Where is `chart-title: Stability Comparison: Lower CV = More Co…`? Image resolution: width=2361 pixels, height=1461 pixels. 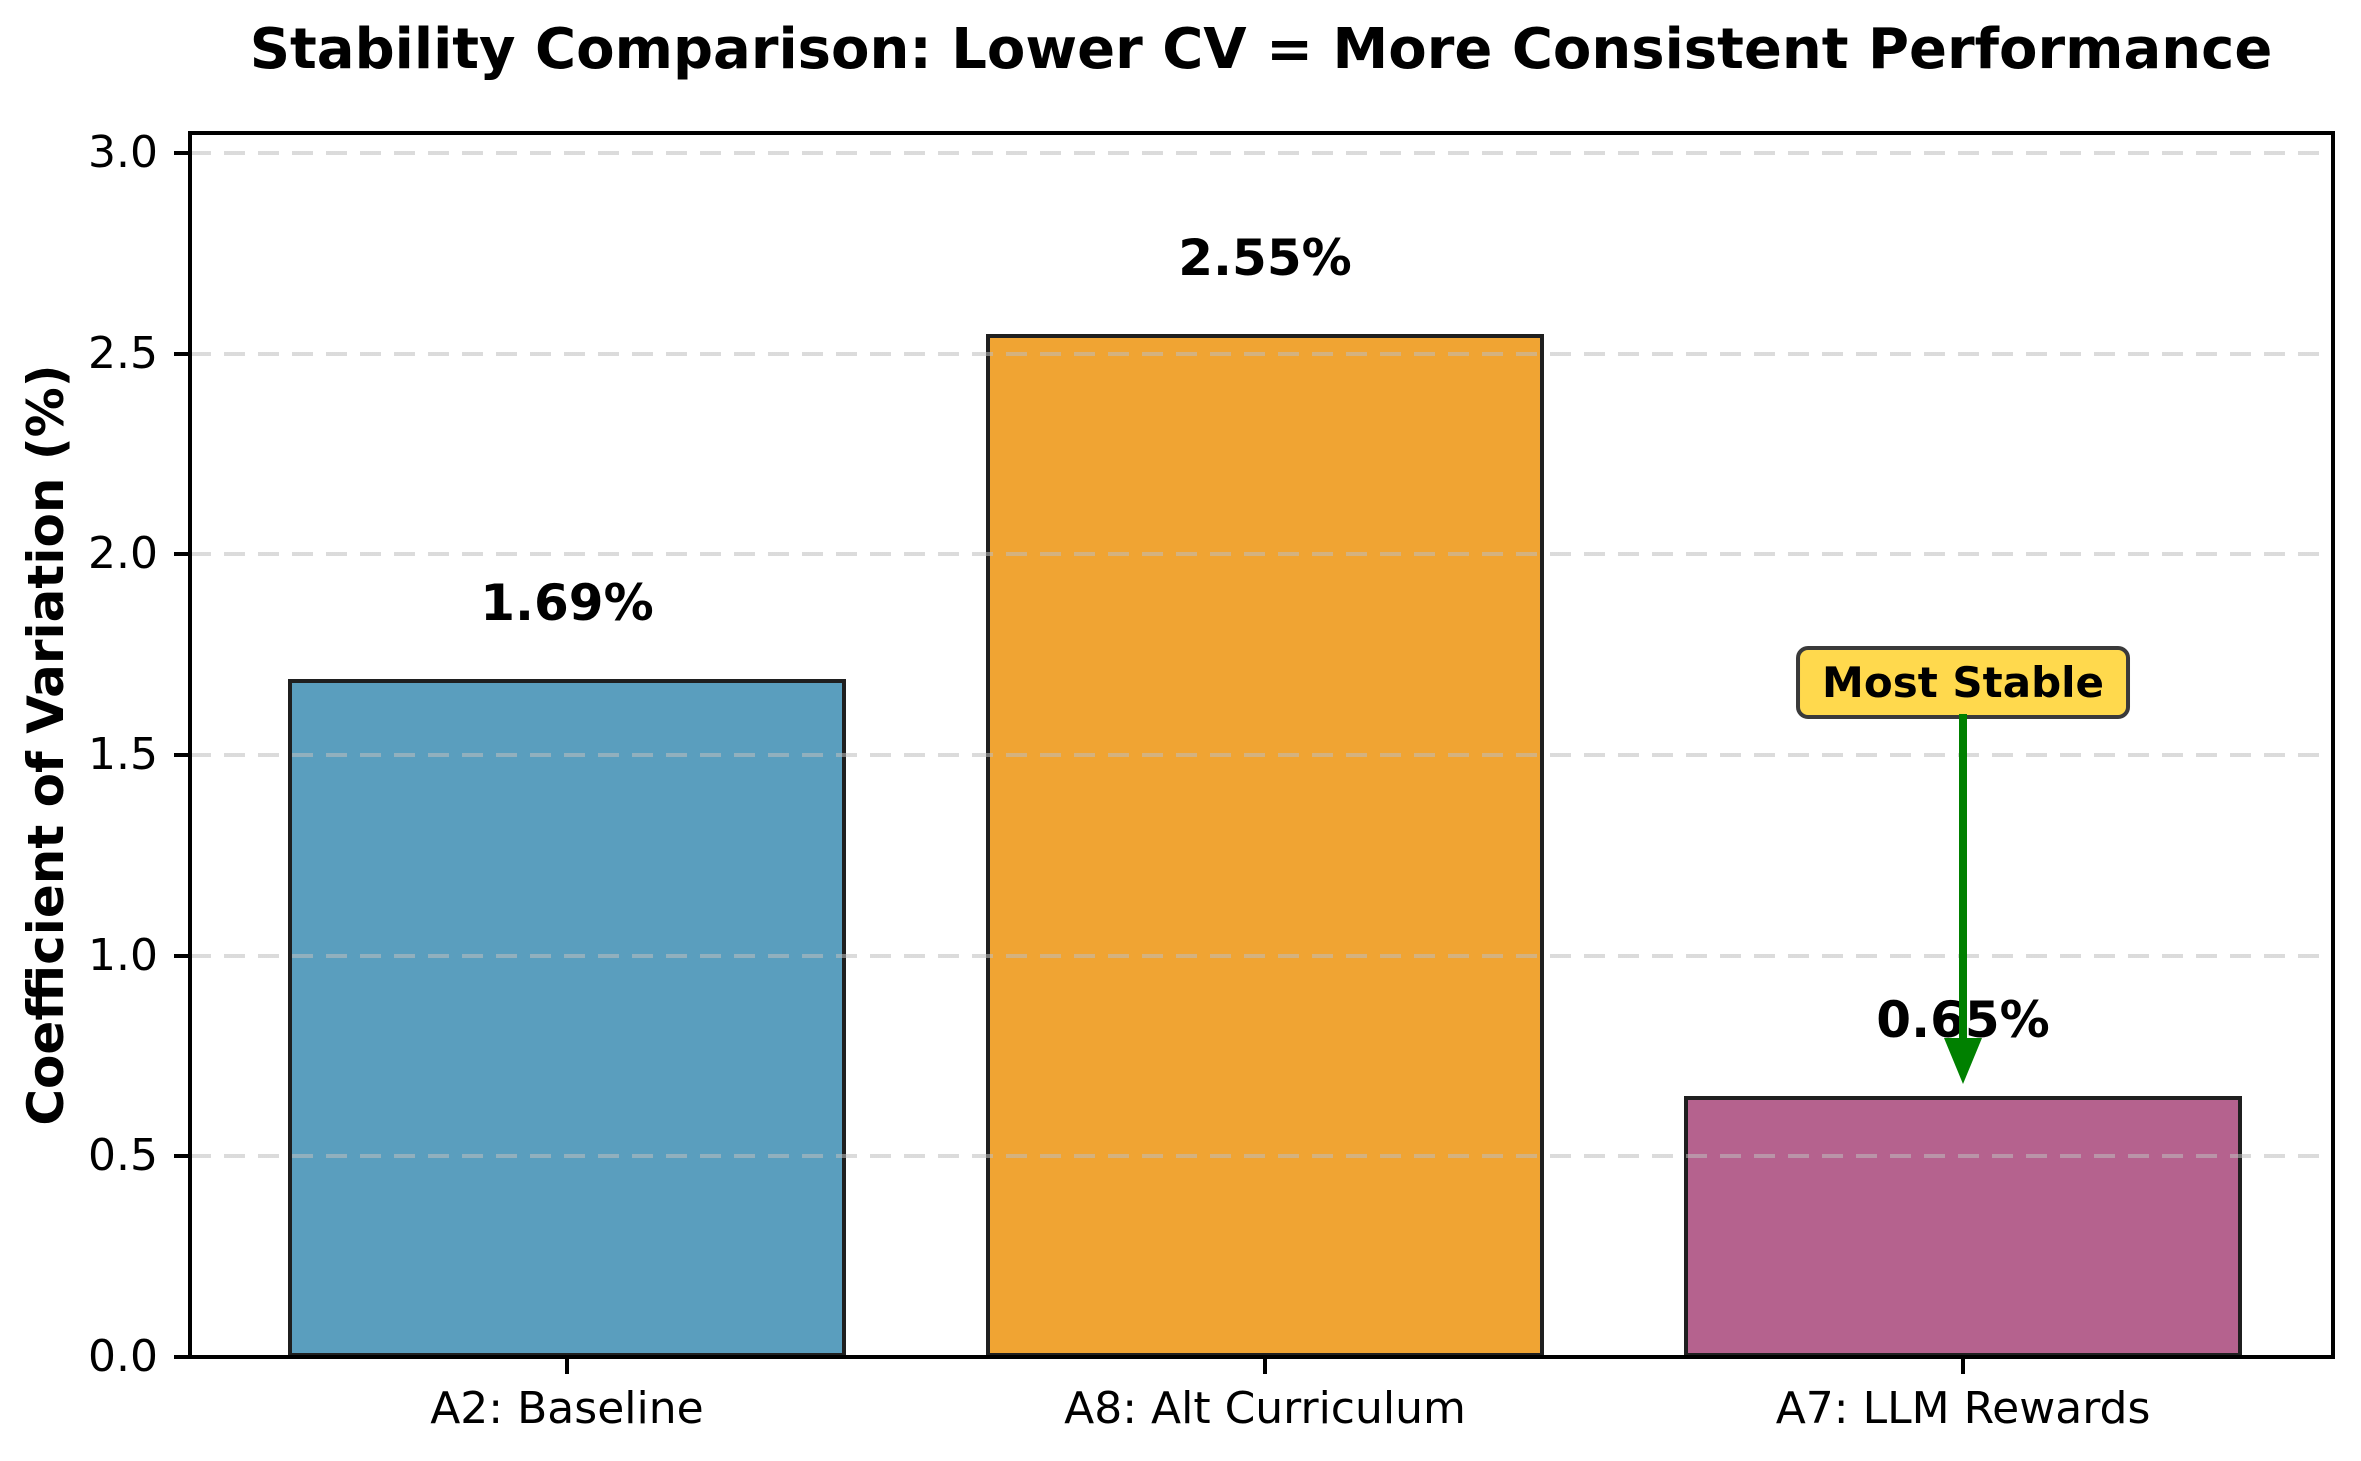
chart-title: Stability Comparison: Lower CV = More Co… is located at coordinates (1261, 49).